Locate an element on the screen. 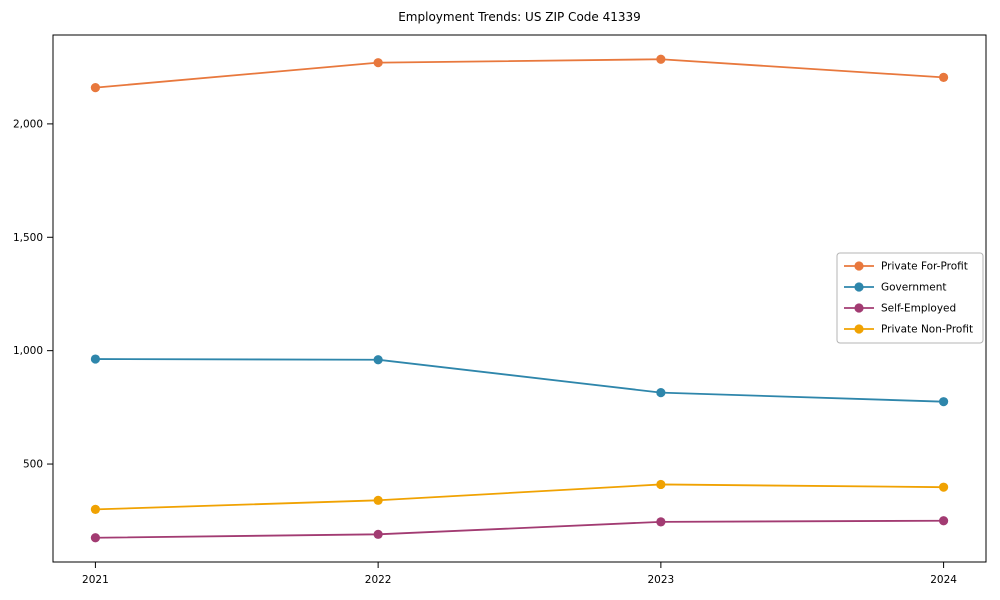 The image size is (1000, 600). y-tick-label: 1,000 is located at coordinates (28, 351).